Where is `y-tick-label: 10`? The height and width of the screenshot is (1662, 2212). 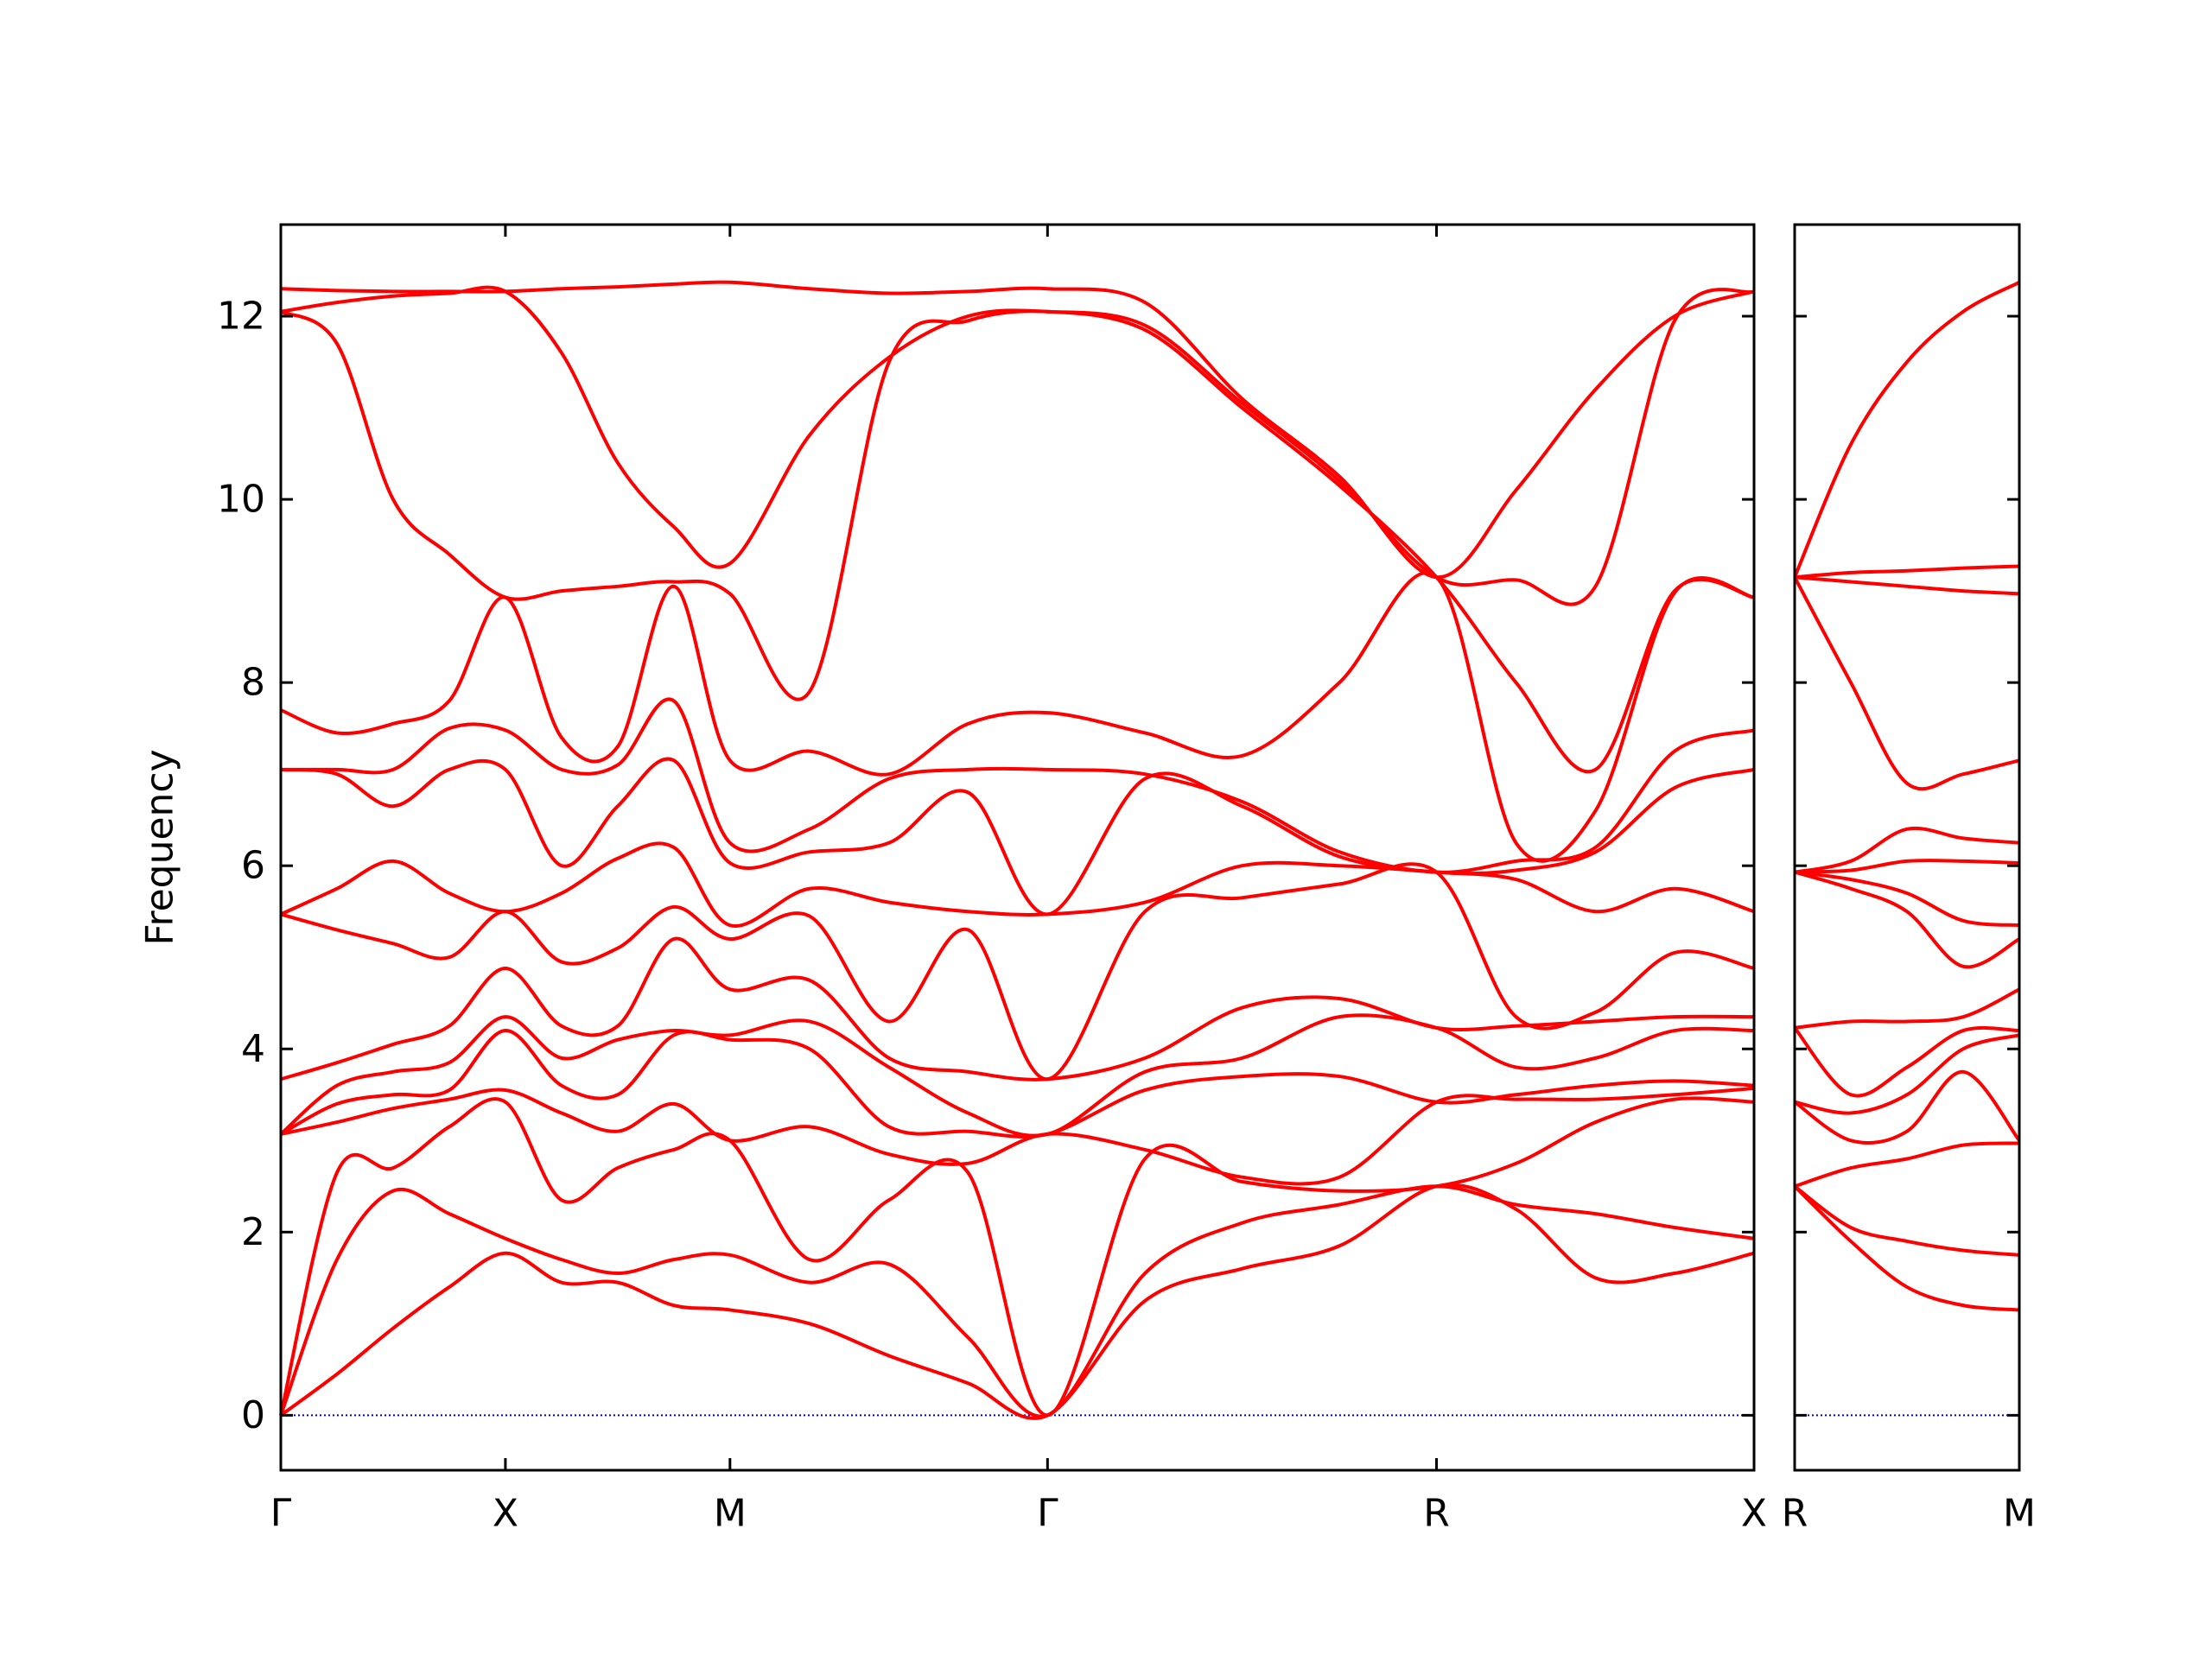
y-tick-label: 10 is located at coordinates (241, 500).